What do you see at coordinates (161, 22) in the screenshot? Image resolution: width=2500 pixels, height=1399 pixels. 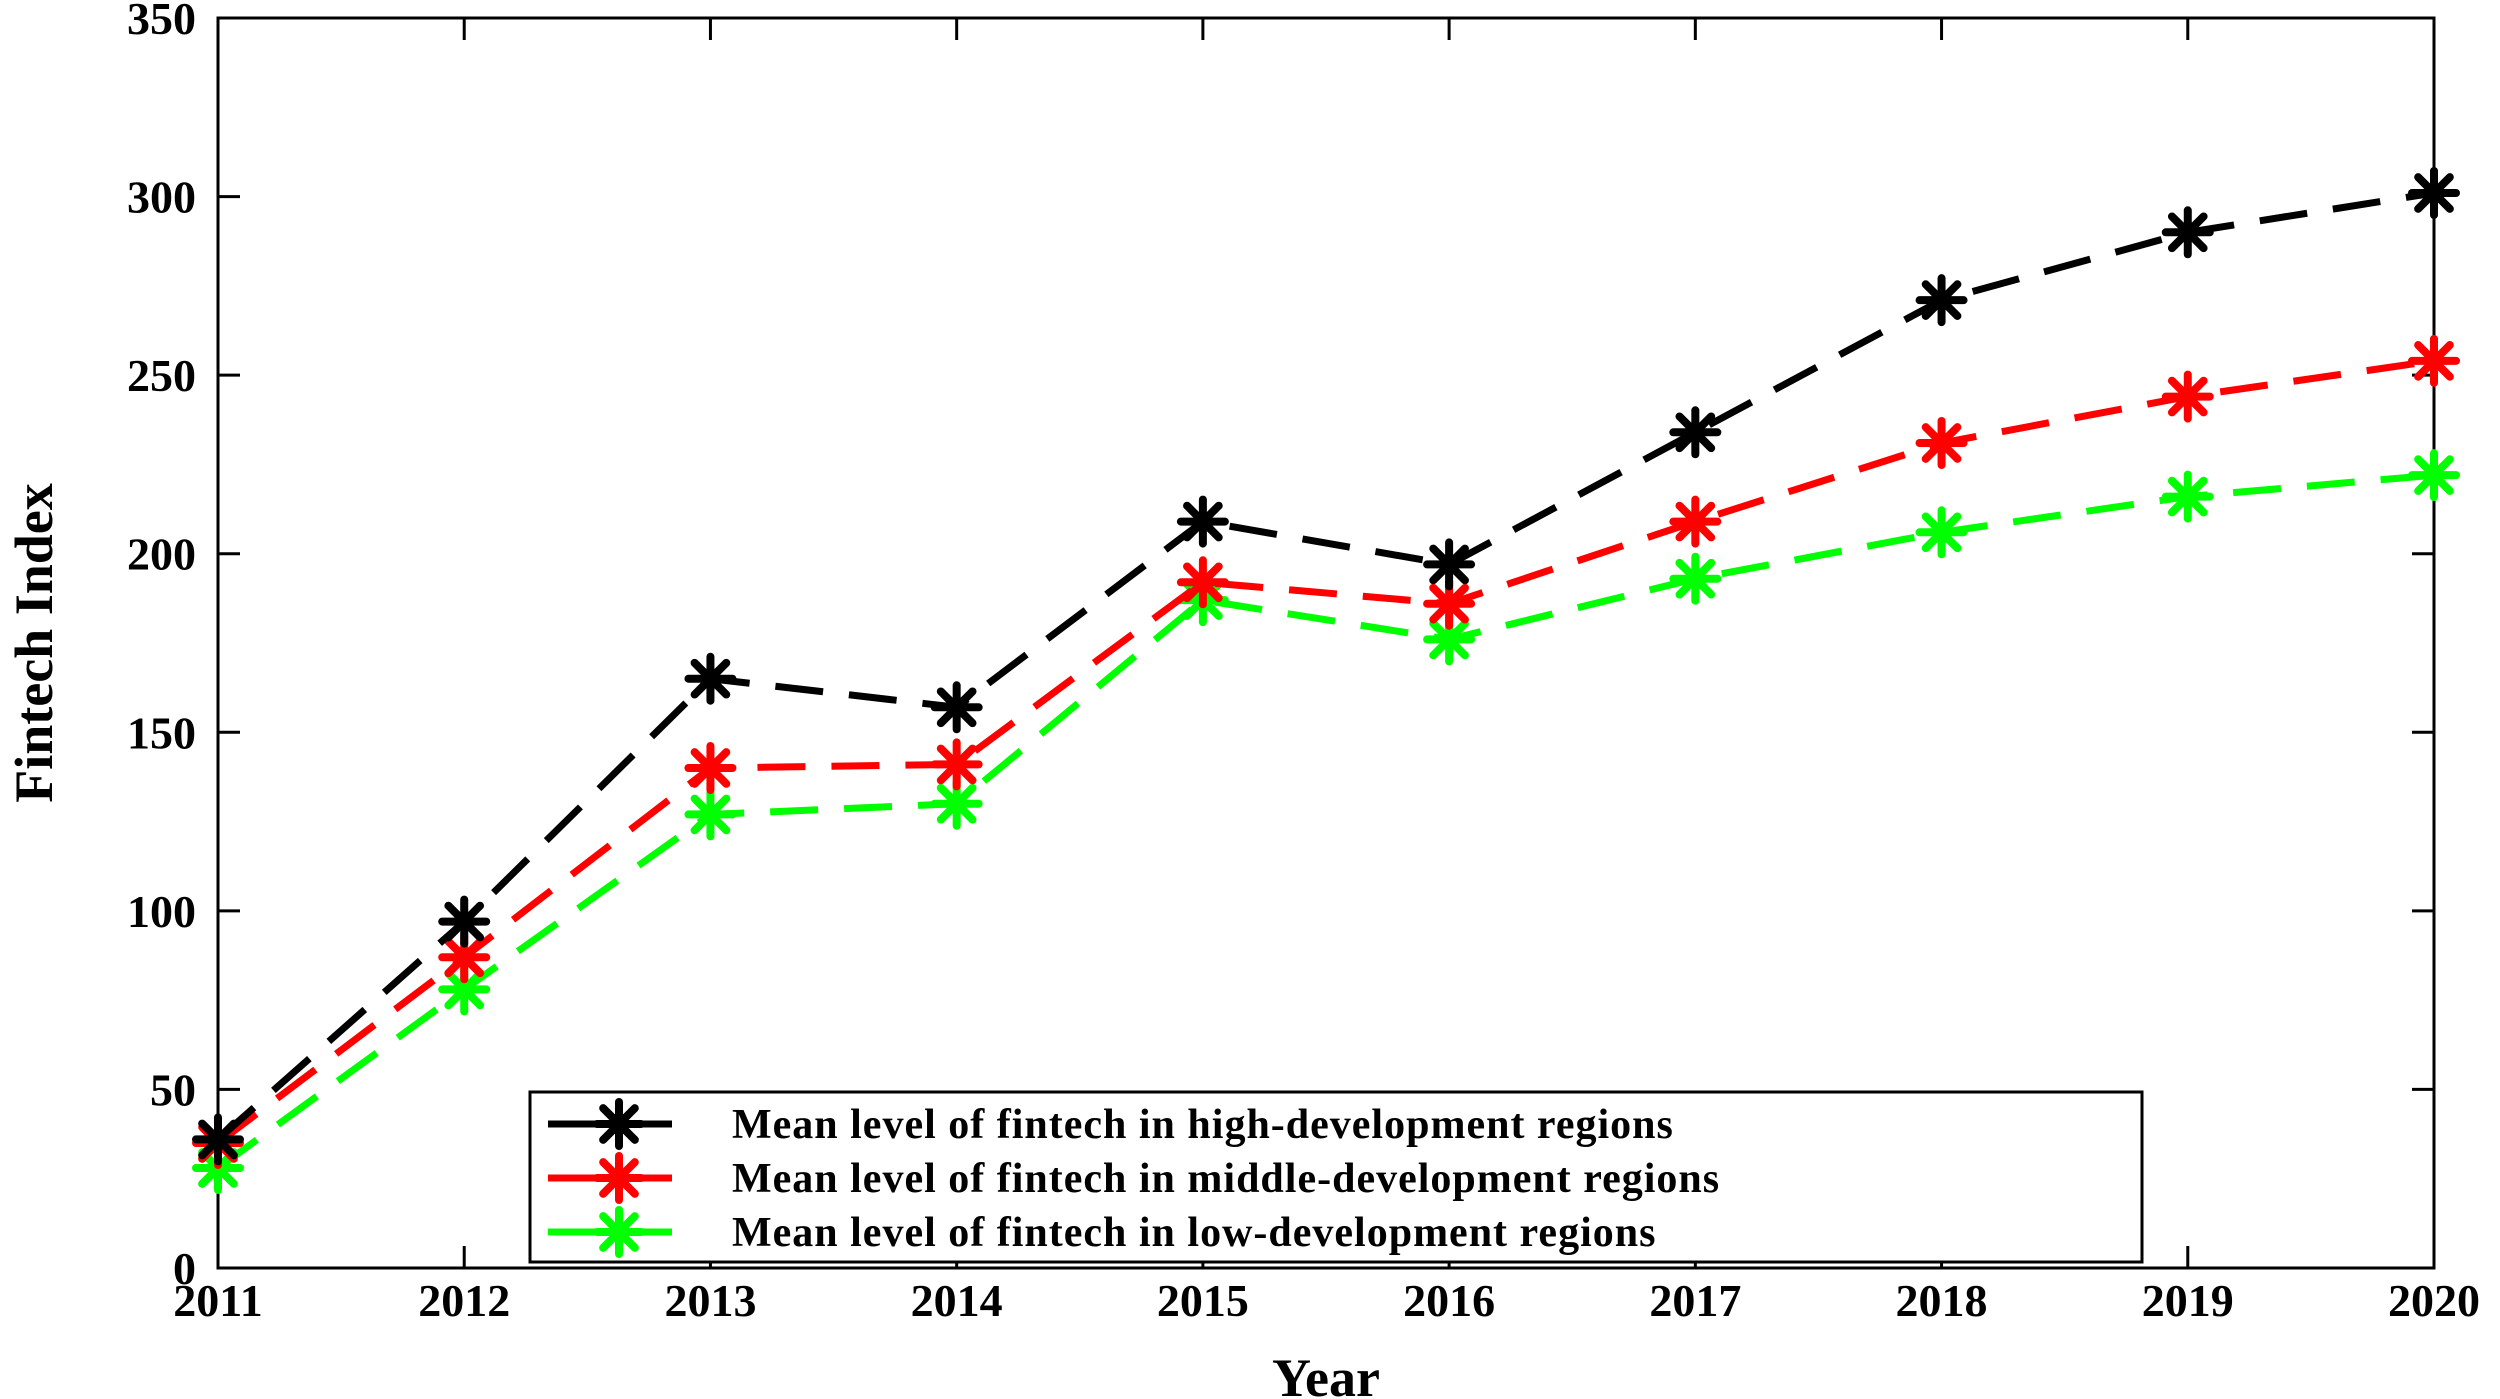 I see `y-tick-label: 350` at bounding box center [161, 22].